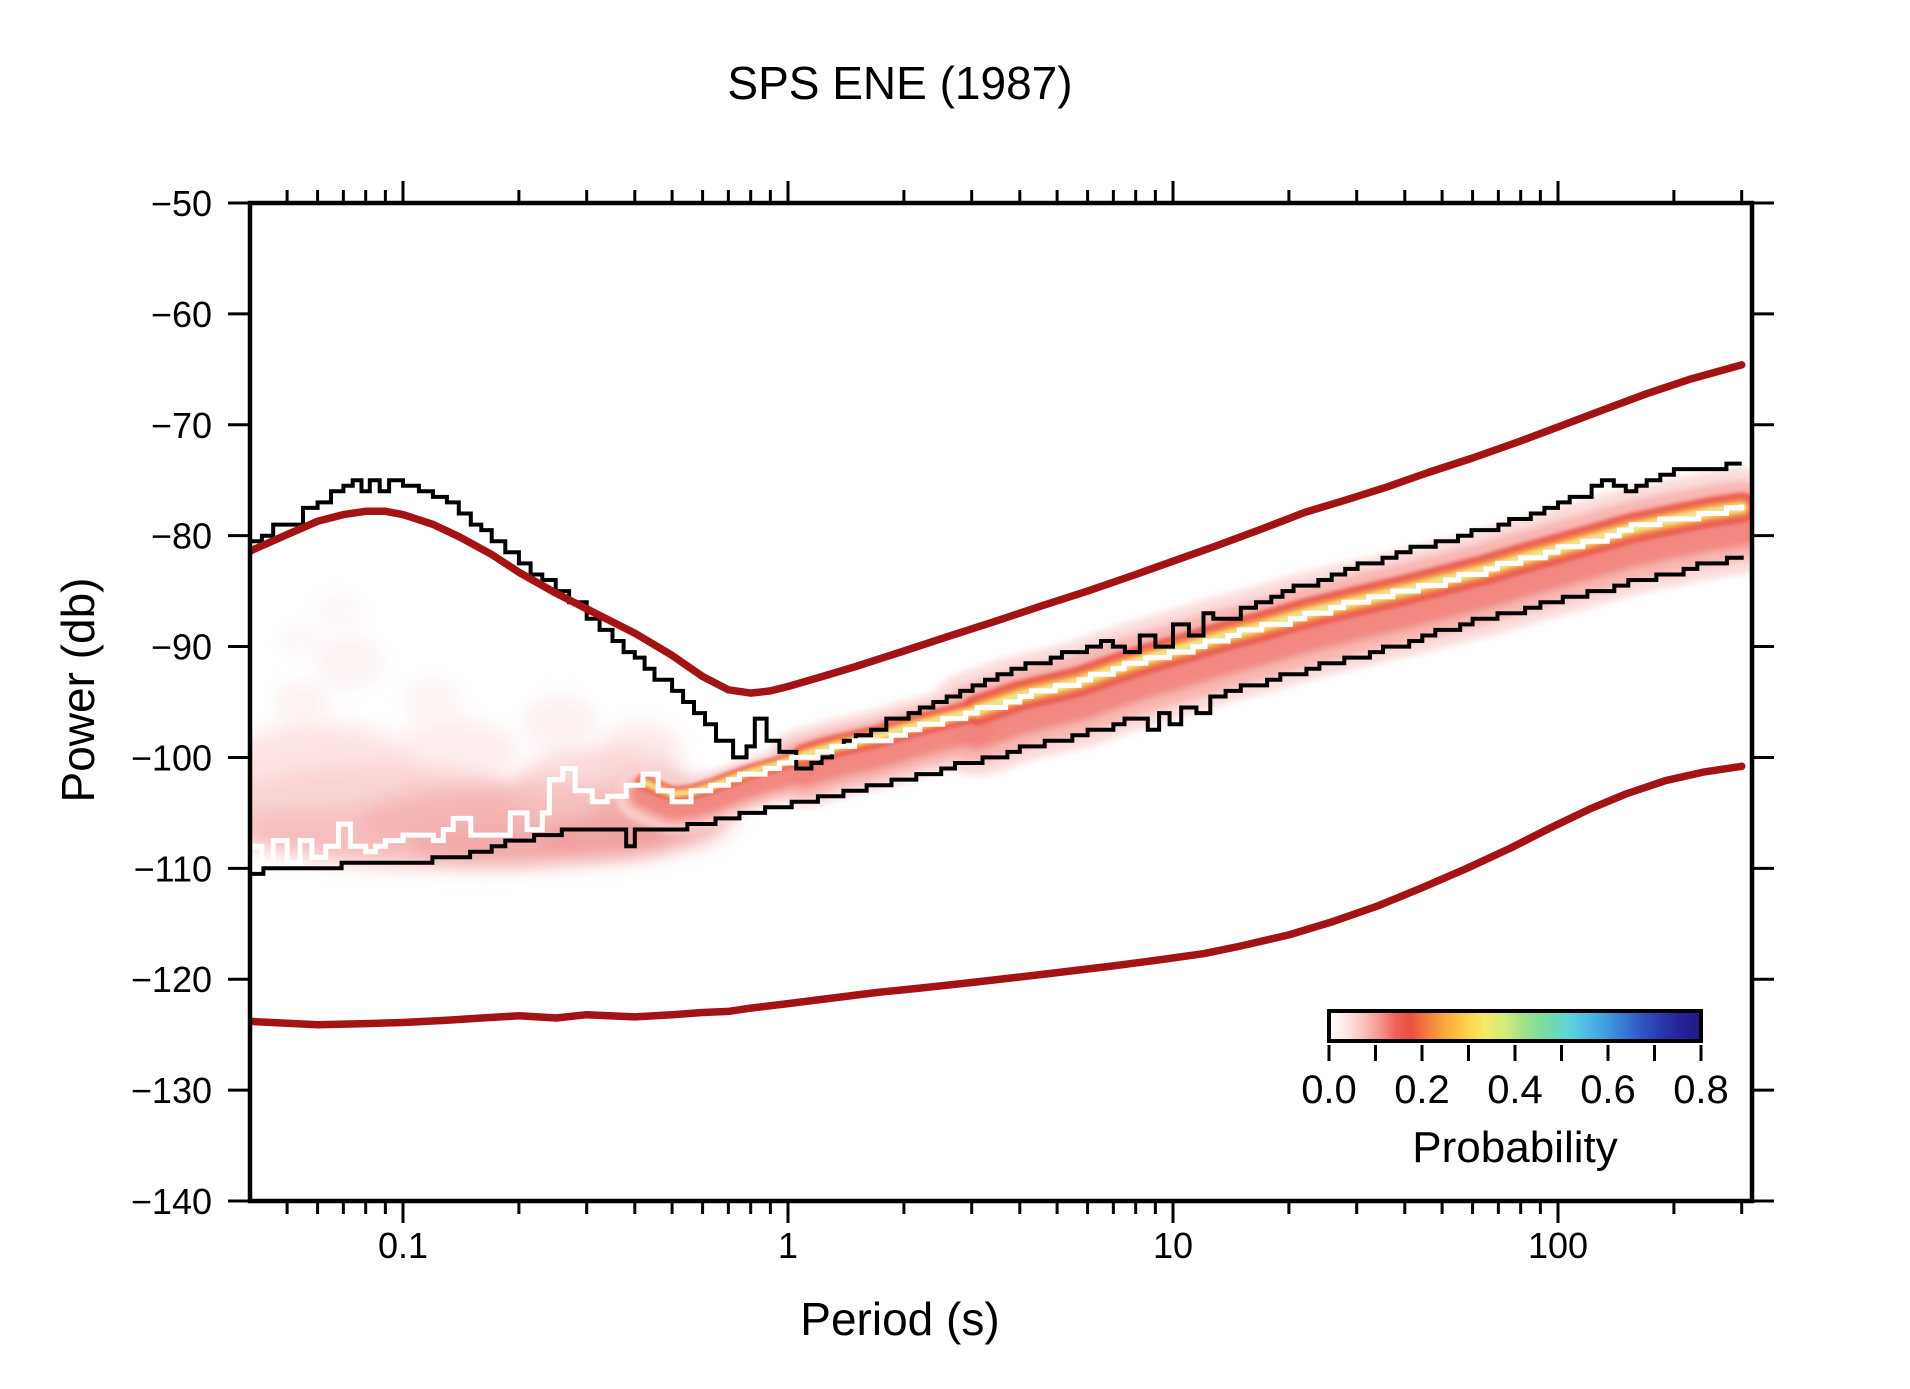 The width and height of the screenshot is (1910, 1389). What do you see at coordinates (1608, 1090) in the screenshot?
I see `colorbar-tick-label: 0.6` at bounding box center [1608, 1090].